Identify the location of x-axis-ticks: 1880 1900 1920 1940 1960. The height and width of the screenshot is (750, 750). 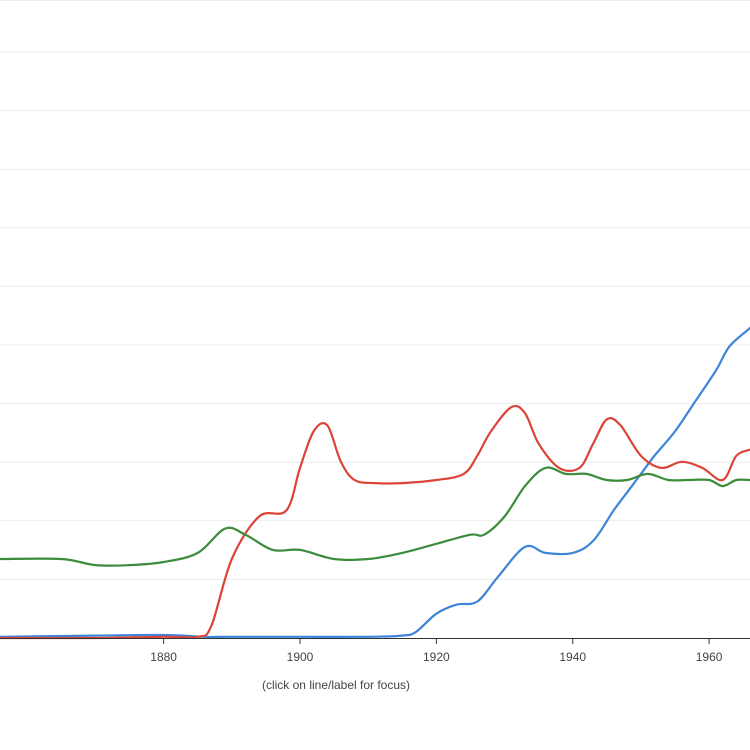
(436, 651).